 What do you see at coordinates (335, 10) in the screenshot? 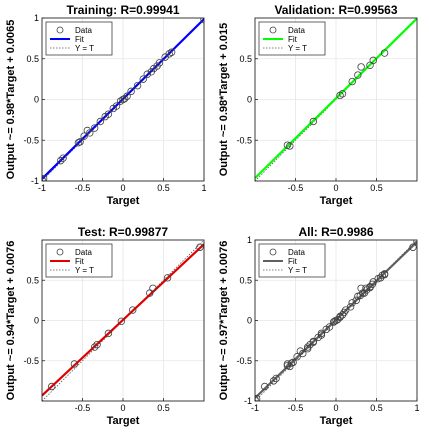
I see `chart-title: Validation: R=0.99563` at bounding box center [335, 10].